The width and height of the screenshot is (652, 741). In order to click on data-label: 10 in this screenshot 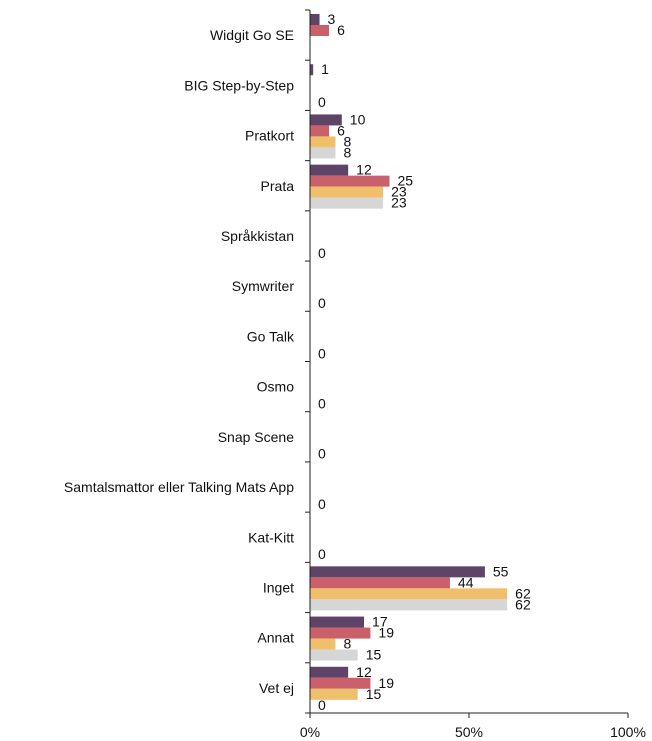, I will do `click(358, 119)`.